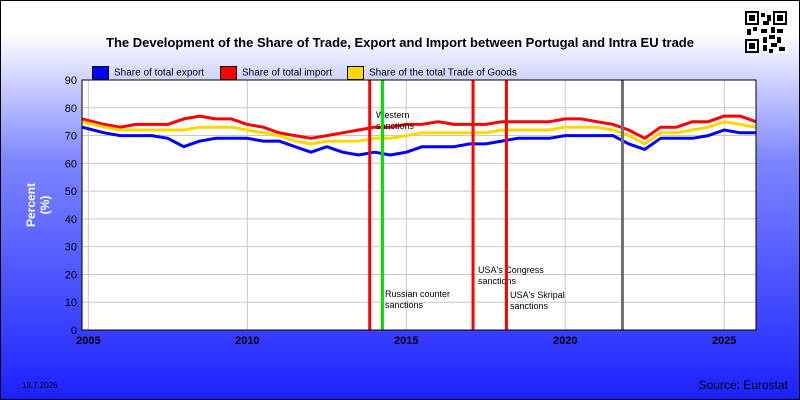 The image size is (800, 400). Describe the element at coordinates (38, 205) in the screenshot. I see `y-axis-label: Percent (%)` at that location.